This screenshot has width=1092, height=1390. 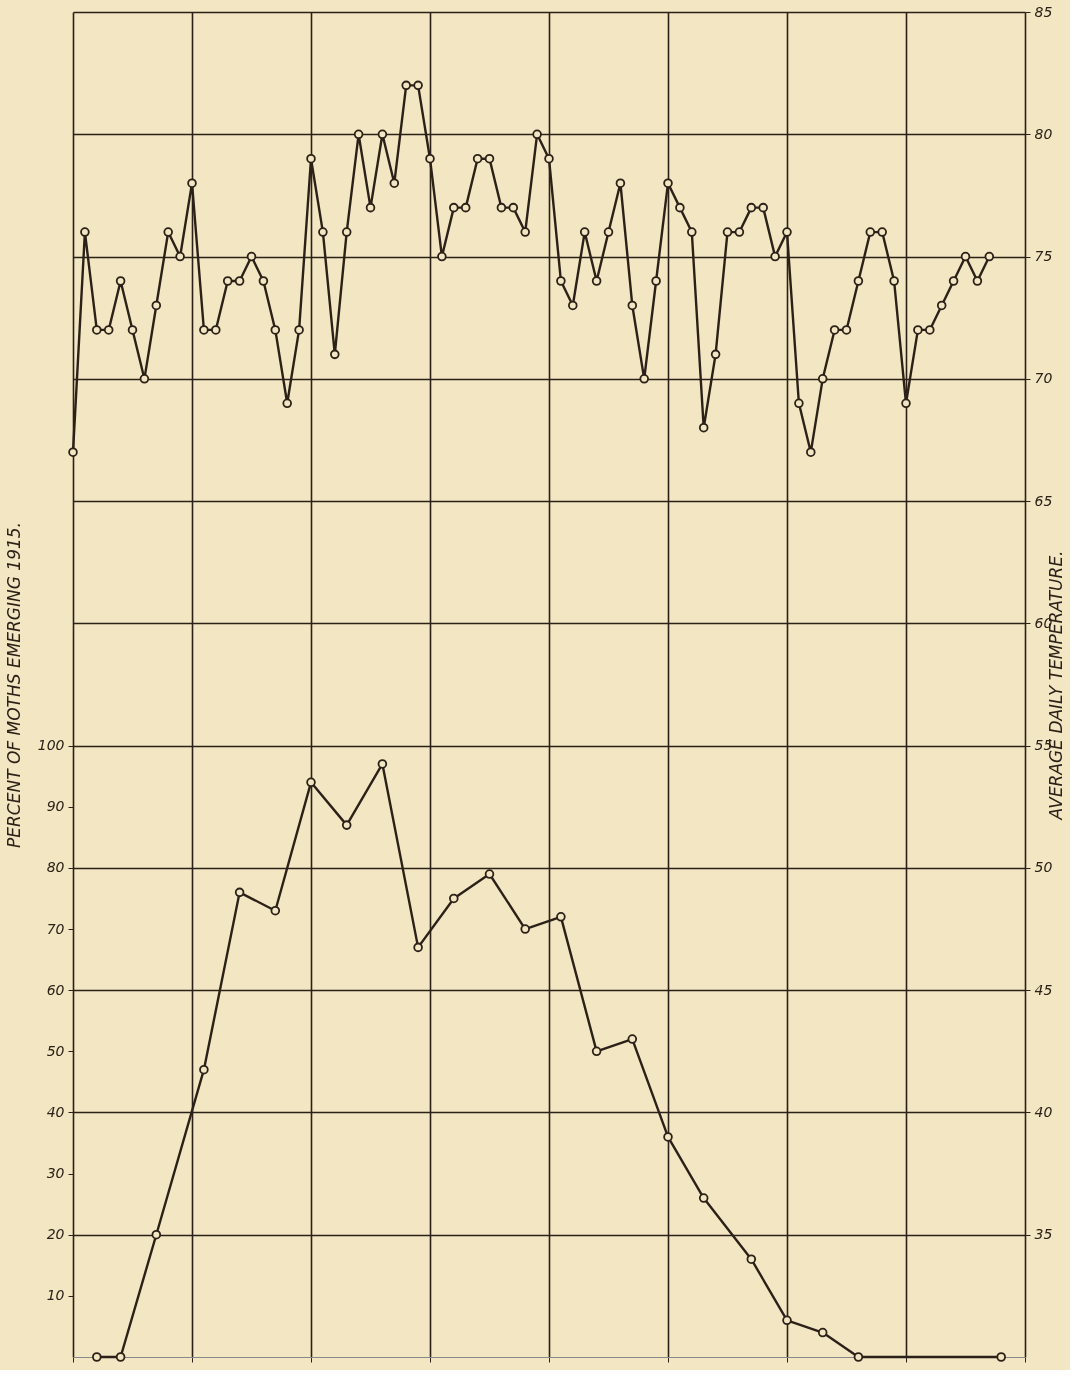 I want to click on y-tick-label: 60, so click(x=55, y=989).